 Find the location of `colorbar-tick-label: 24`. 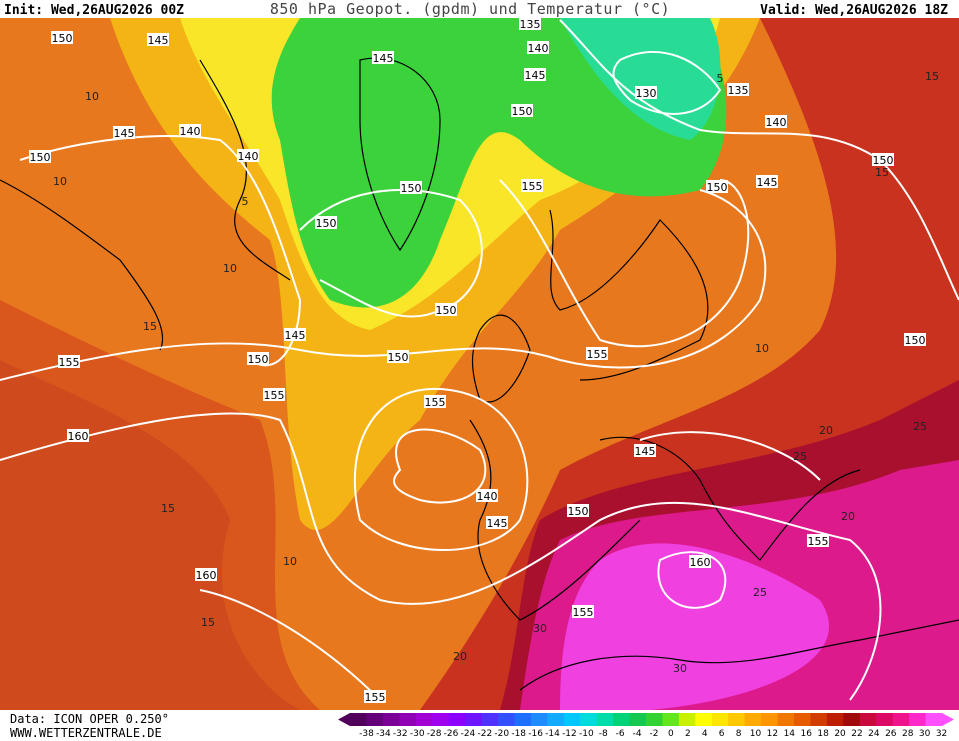

colorbar-tick-label: 24 is located at coordinates (874, 734).